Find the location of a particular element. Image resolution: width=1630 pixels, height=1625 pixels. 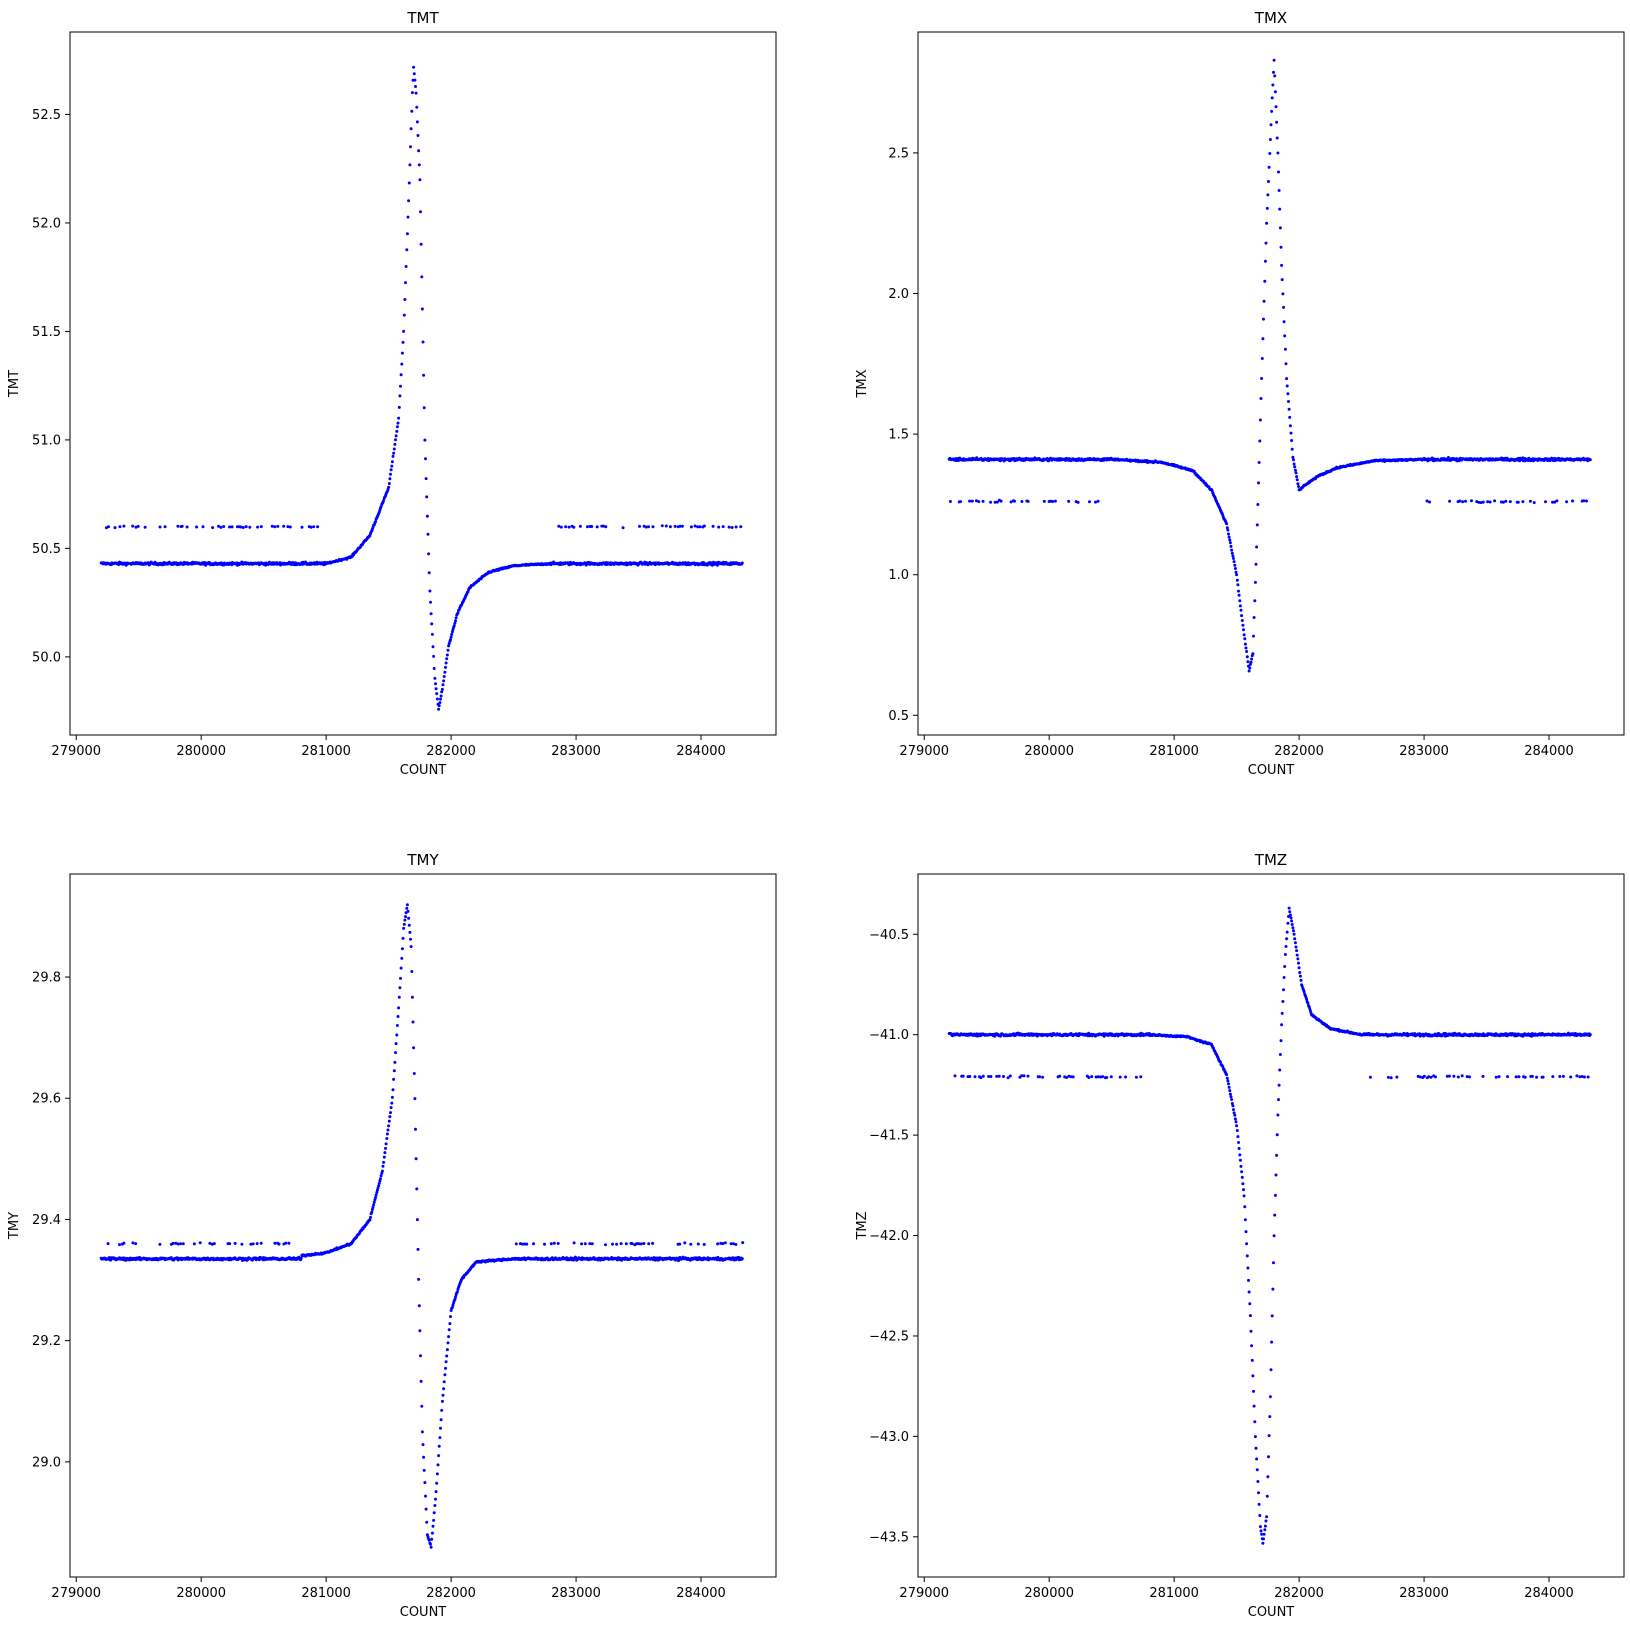

y-axis-label: TMX is located at coordinates (862, 383).